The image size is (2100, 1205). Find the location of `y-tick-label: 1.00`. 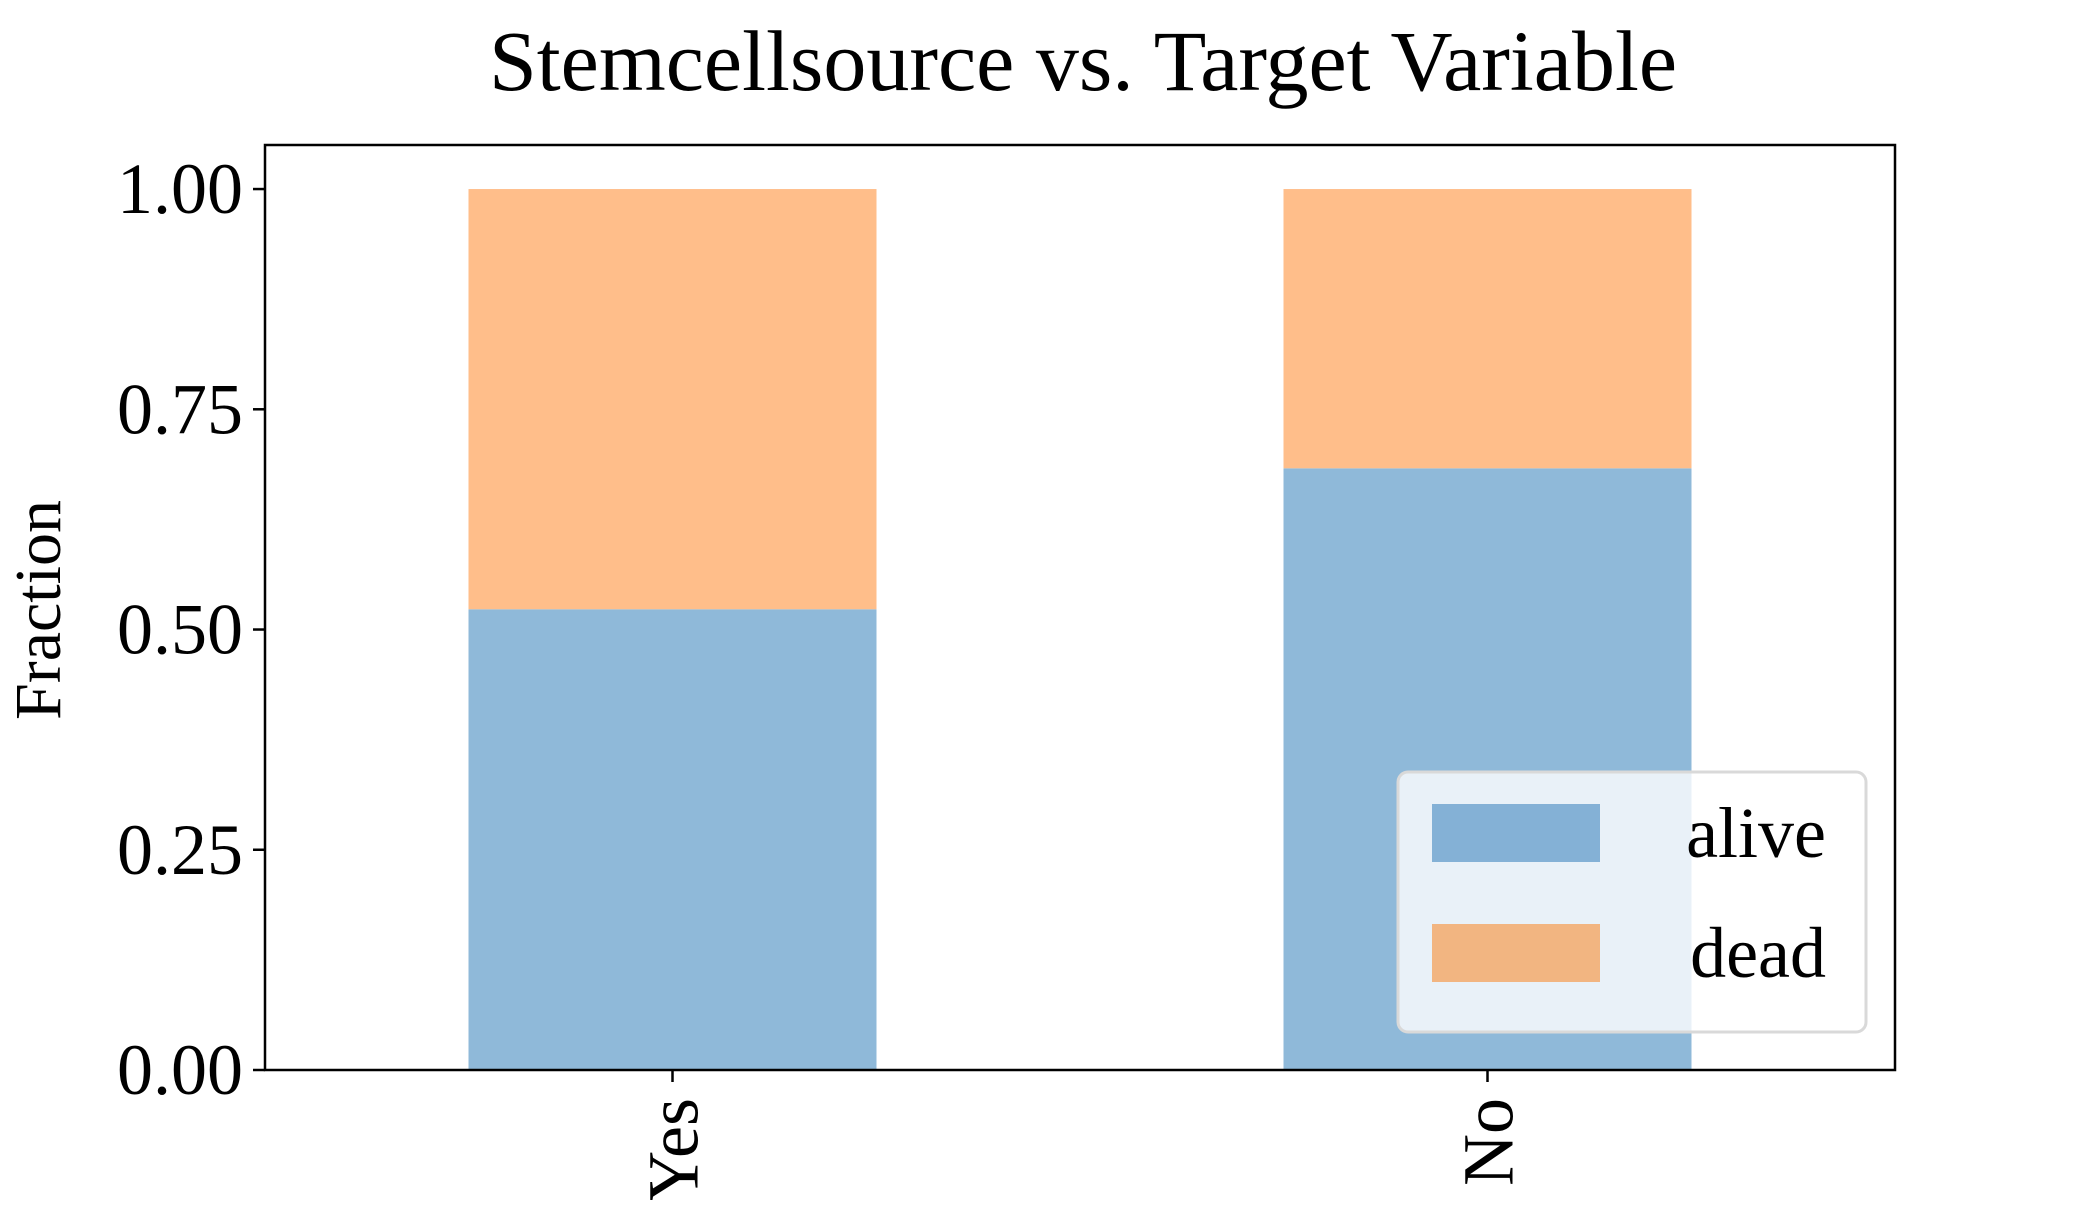

y-tick-label: 1.00 is located at coordinates (180, 189).